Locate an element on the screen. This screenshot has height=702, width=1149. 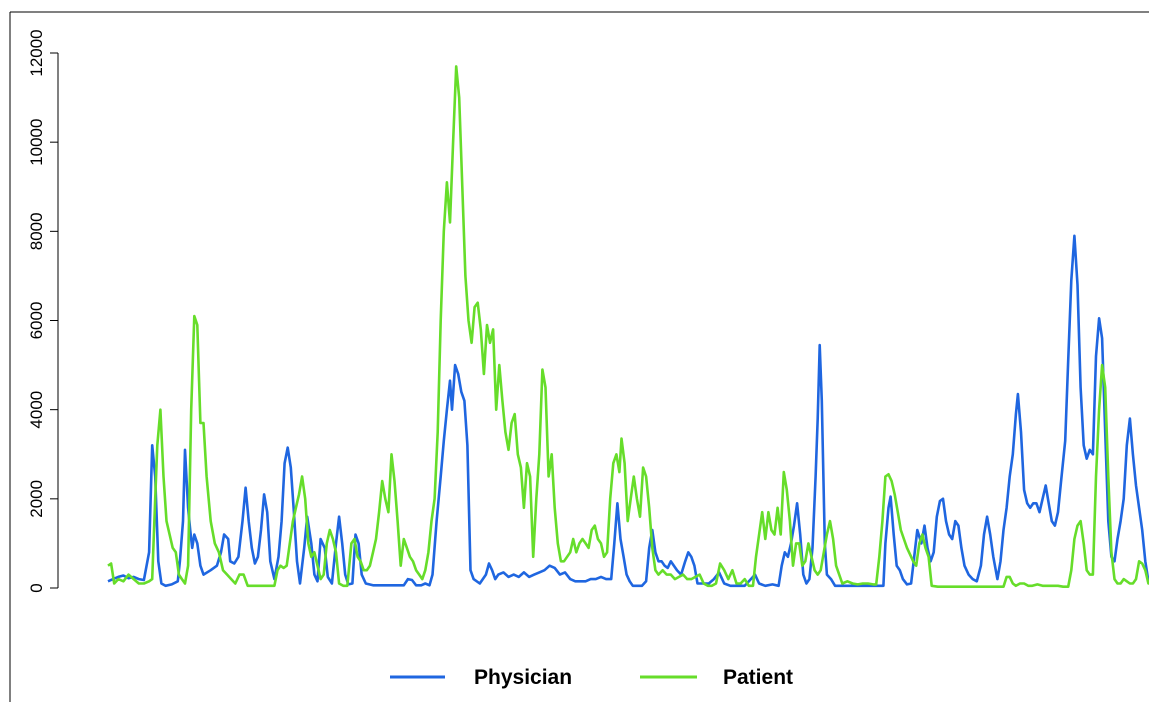
legend-label-patient: Patient is located at coordinates (758, 677).